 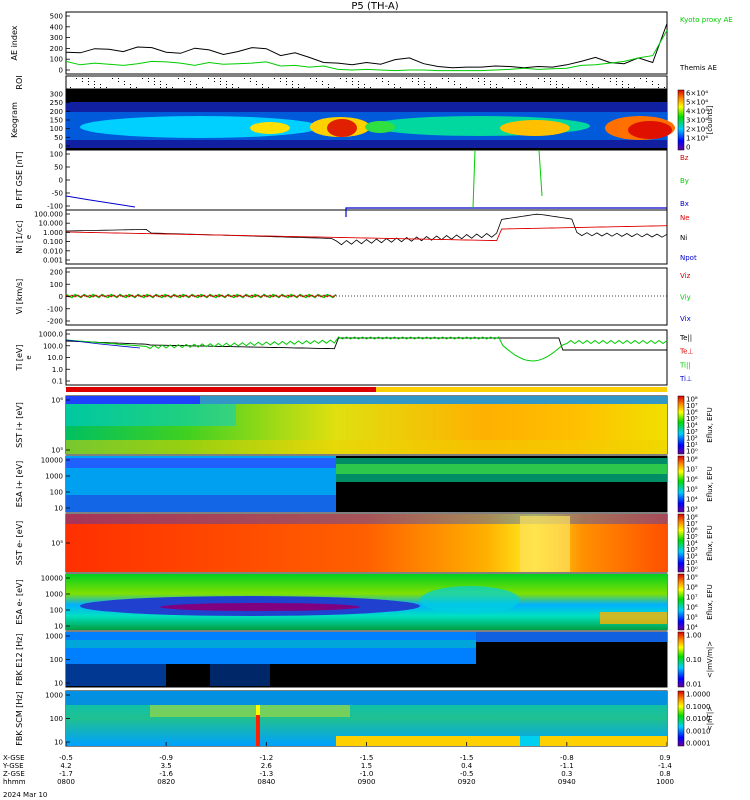 What do you see at coordinates (366, 296) in the screenshot?
I see `panel-frame-velocity` at bounding box center [366, 296].